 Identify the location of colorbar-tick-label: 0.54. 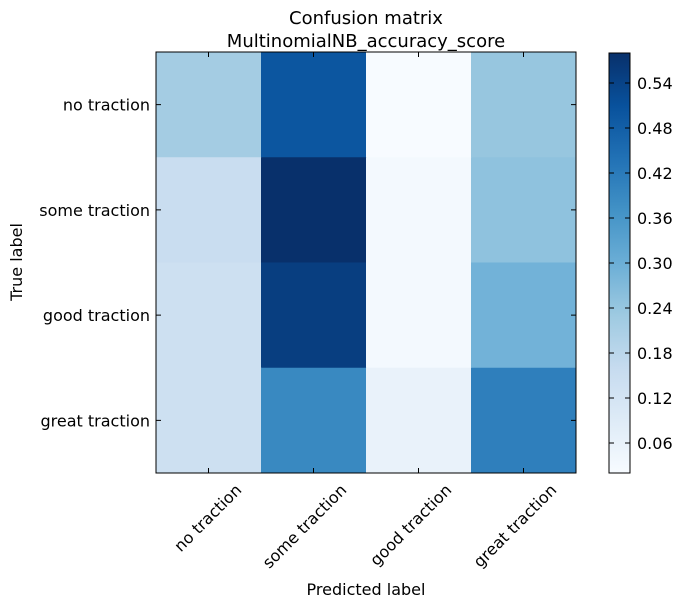
(655, 83).